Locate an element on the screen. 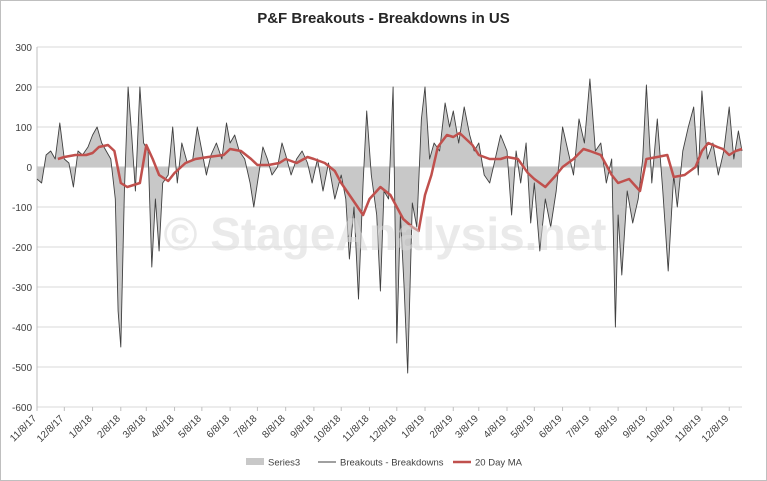 The height and width of the screenshot is (481, 767). x-tick-label: 2/8/19 is located at coordinates (442, 427).